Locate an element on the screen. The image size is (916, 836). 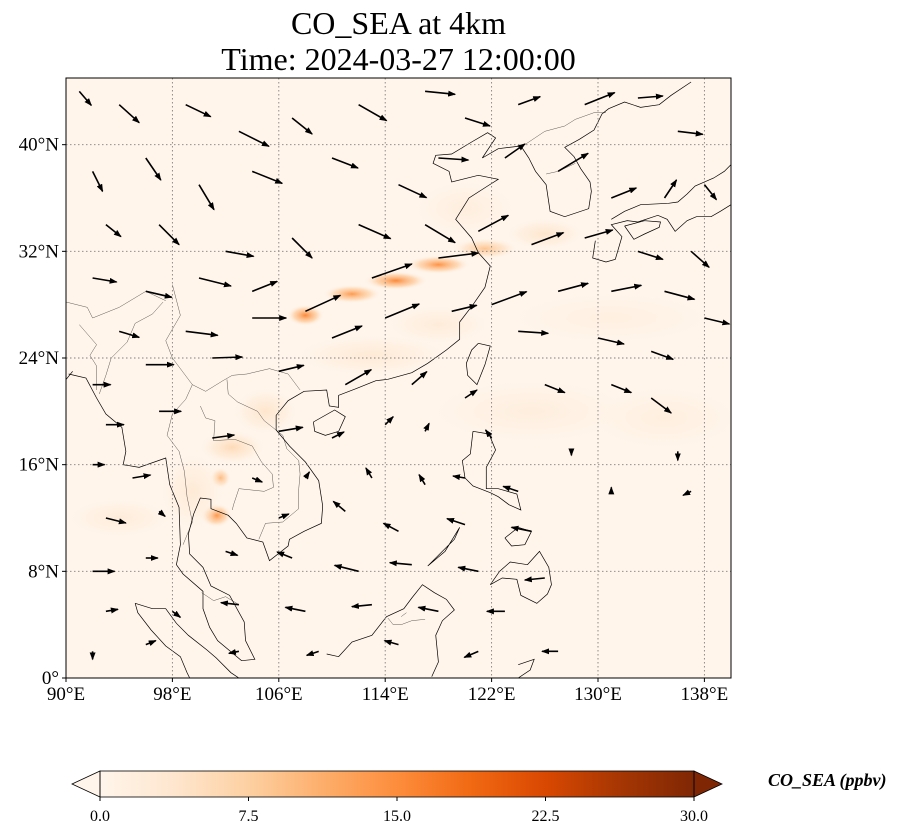
colorbar-label: CO_SEA (ppbv) is located at coordinates (827, 780).